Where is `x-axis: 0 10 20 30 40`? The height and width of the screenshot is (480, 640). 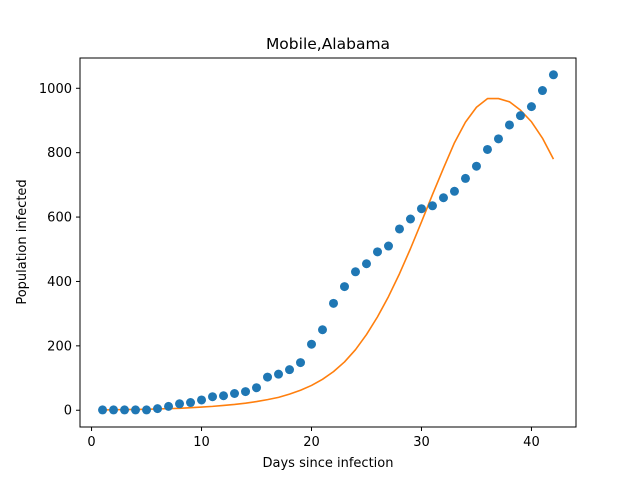
x-axis: 0 10 20 30 40 is located at coordinates (313, 438).